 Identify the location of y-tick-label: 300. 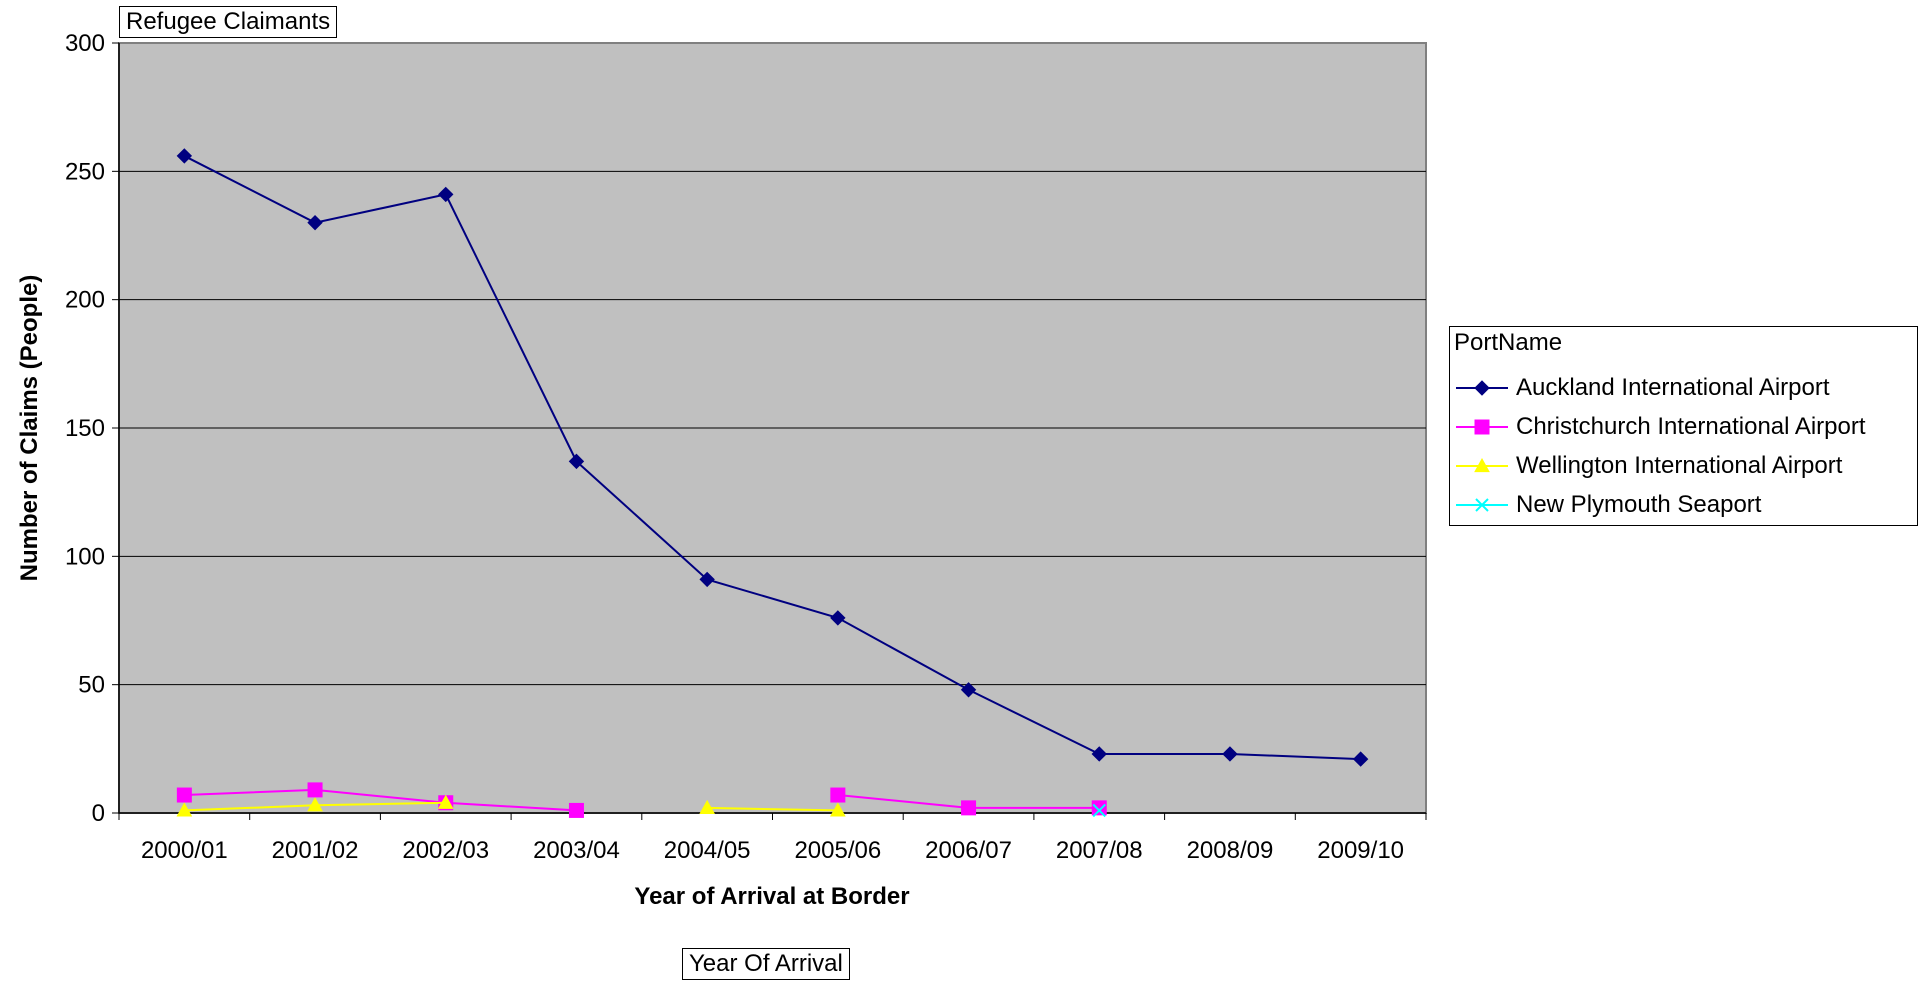
(85, 43).